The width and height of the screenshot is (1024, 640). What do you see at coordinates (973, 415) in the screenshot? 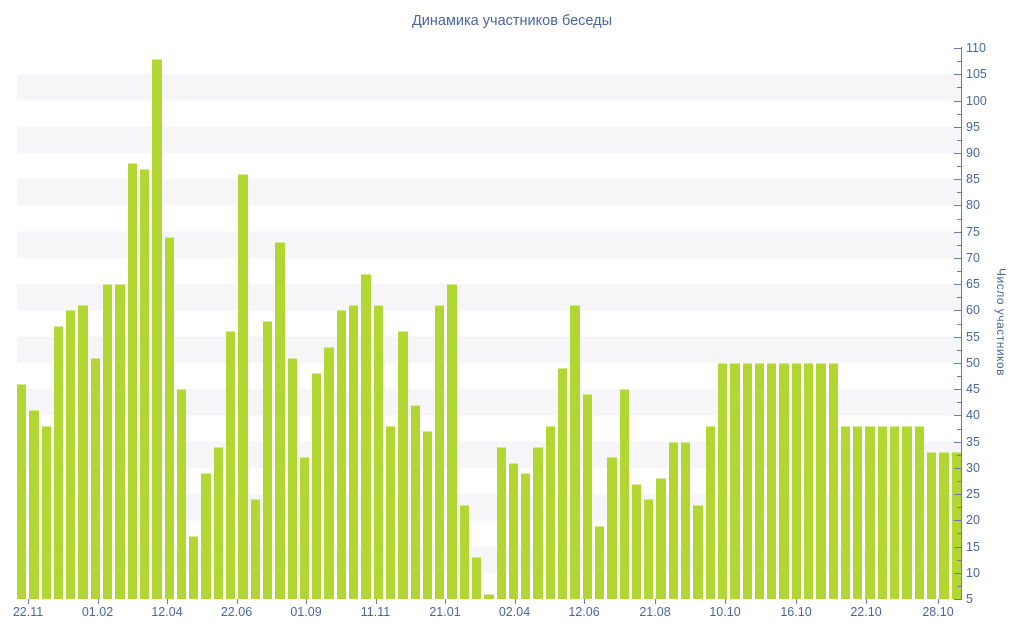
I see `y-tick-label: 40` at bounding box center [973, 415].